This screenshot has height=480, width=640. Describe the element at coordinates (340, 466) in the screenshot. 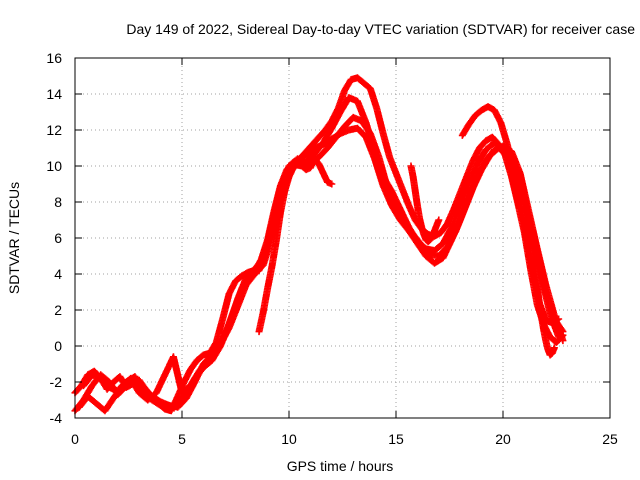

I see `x-axis-label: GPS time / hours` at that location.